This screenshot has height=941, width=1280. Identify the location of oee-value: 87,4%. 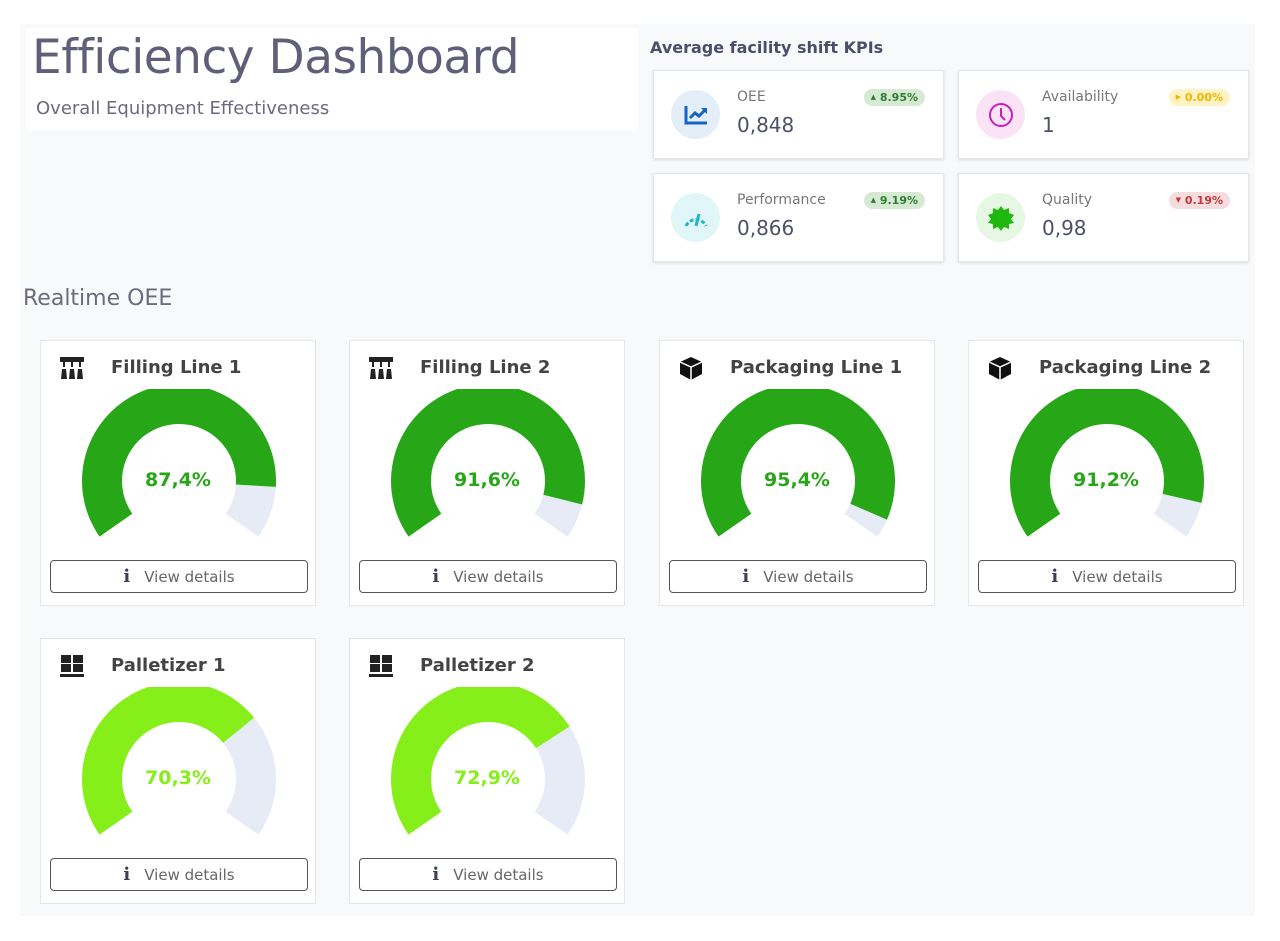
(178, 480).